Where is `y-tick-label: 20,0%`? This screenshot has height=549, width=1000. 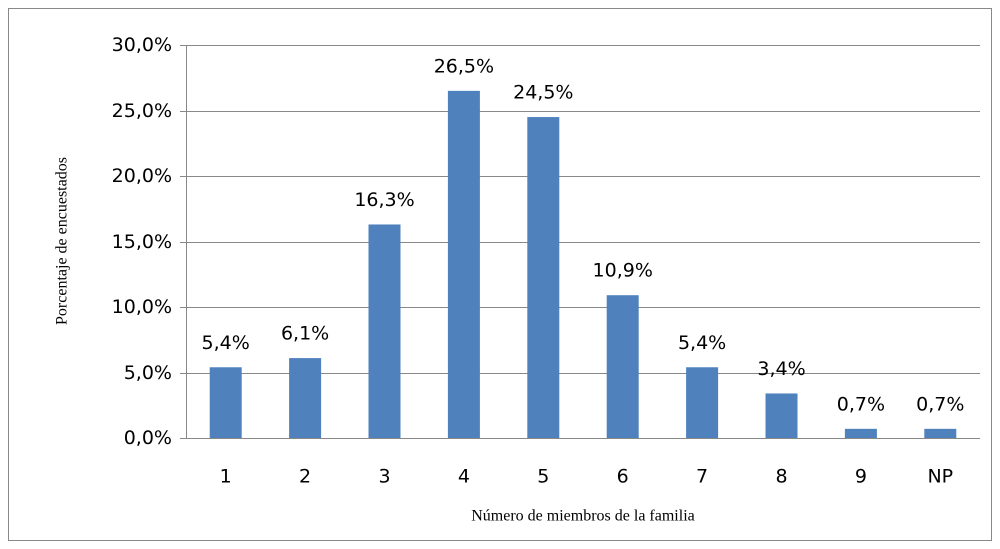
y-tick-label: 20,0% is located at coordinates (142, 176).